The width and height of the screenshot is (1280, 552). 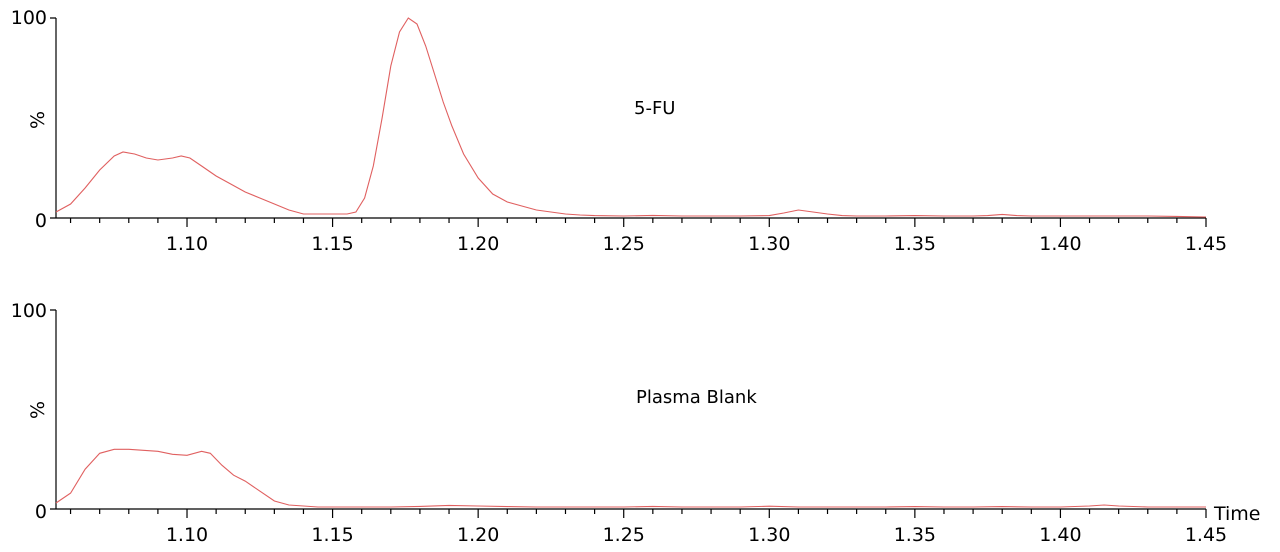 What do you see at coordinates (41, 512) in the screenshot?
I see `panel2-ytick-0: 0` at bounding box center [41, 512].